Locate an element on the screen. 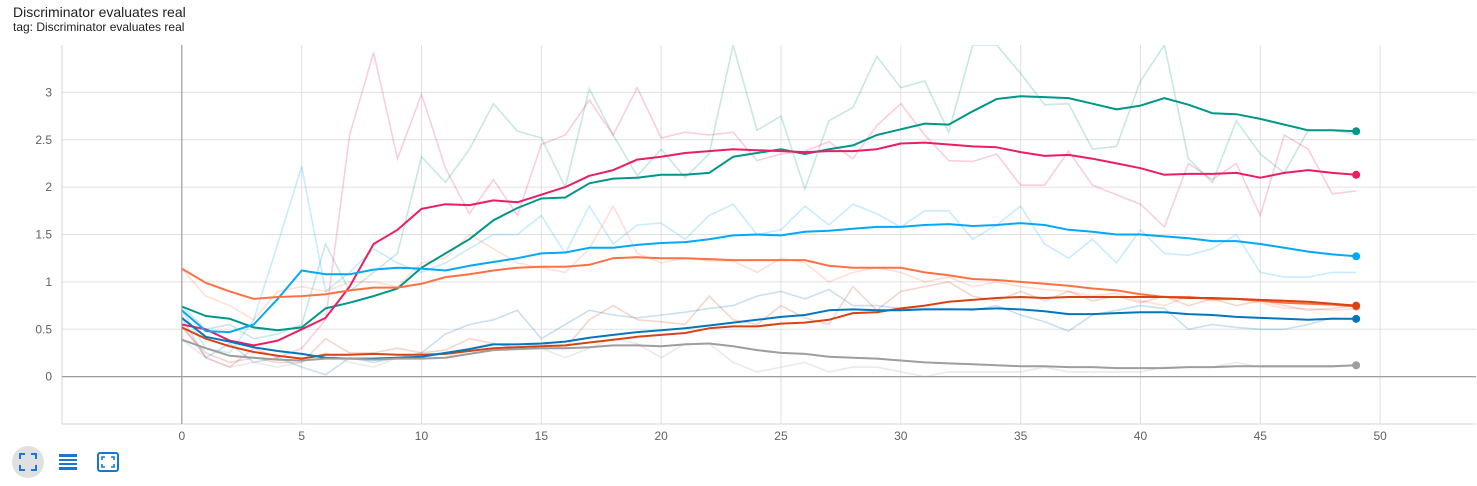 The height and width of the screenshot is (486, 1477). y-tick-label: 3 is located at coordinates (48, 92).